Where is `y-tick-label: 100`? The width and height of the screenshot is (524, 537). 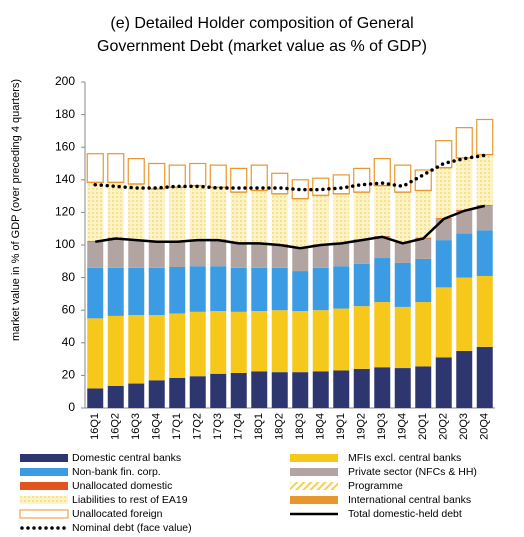
y-tick-label: 100 is located at coordinates (65, 244).